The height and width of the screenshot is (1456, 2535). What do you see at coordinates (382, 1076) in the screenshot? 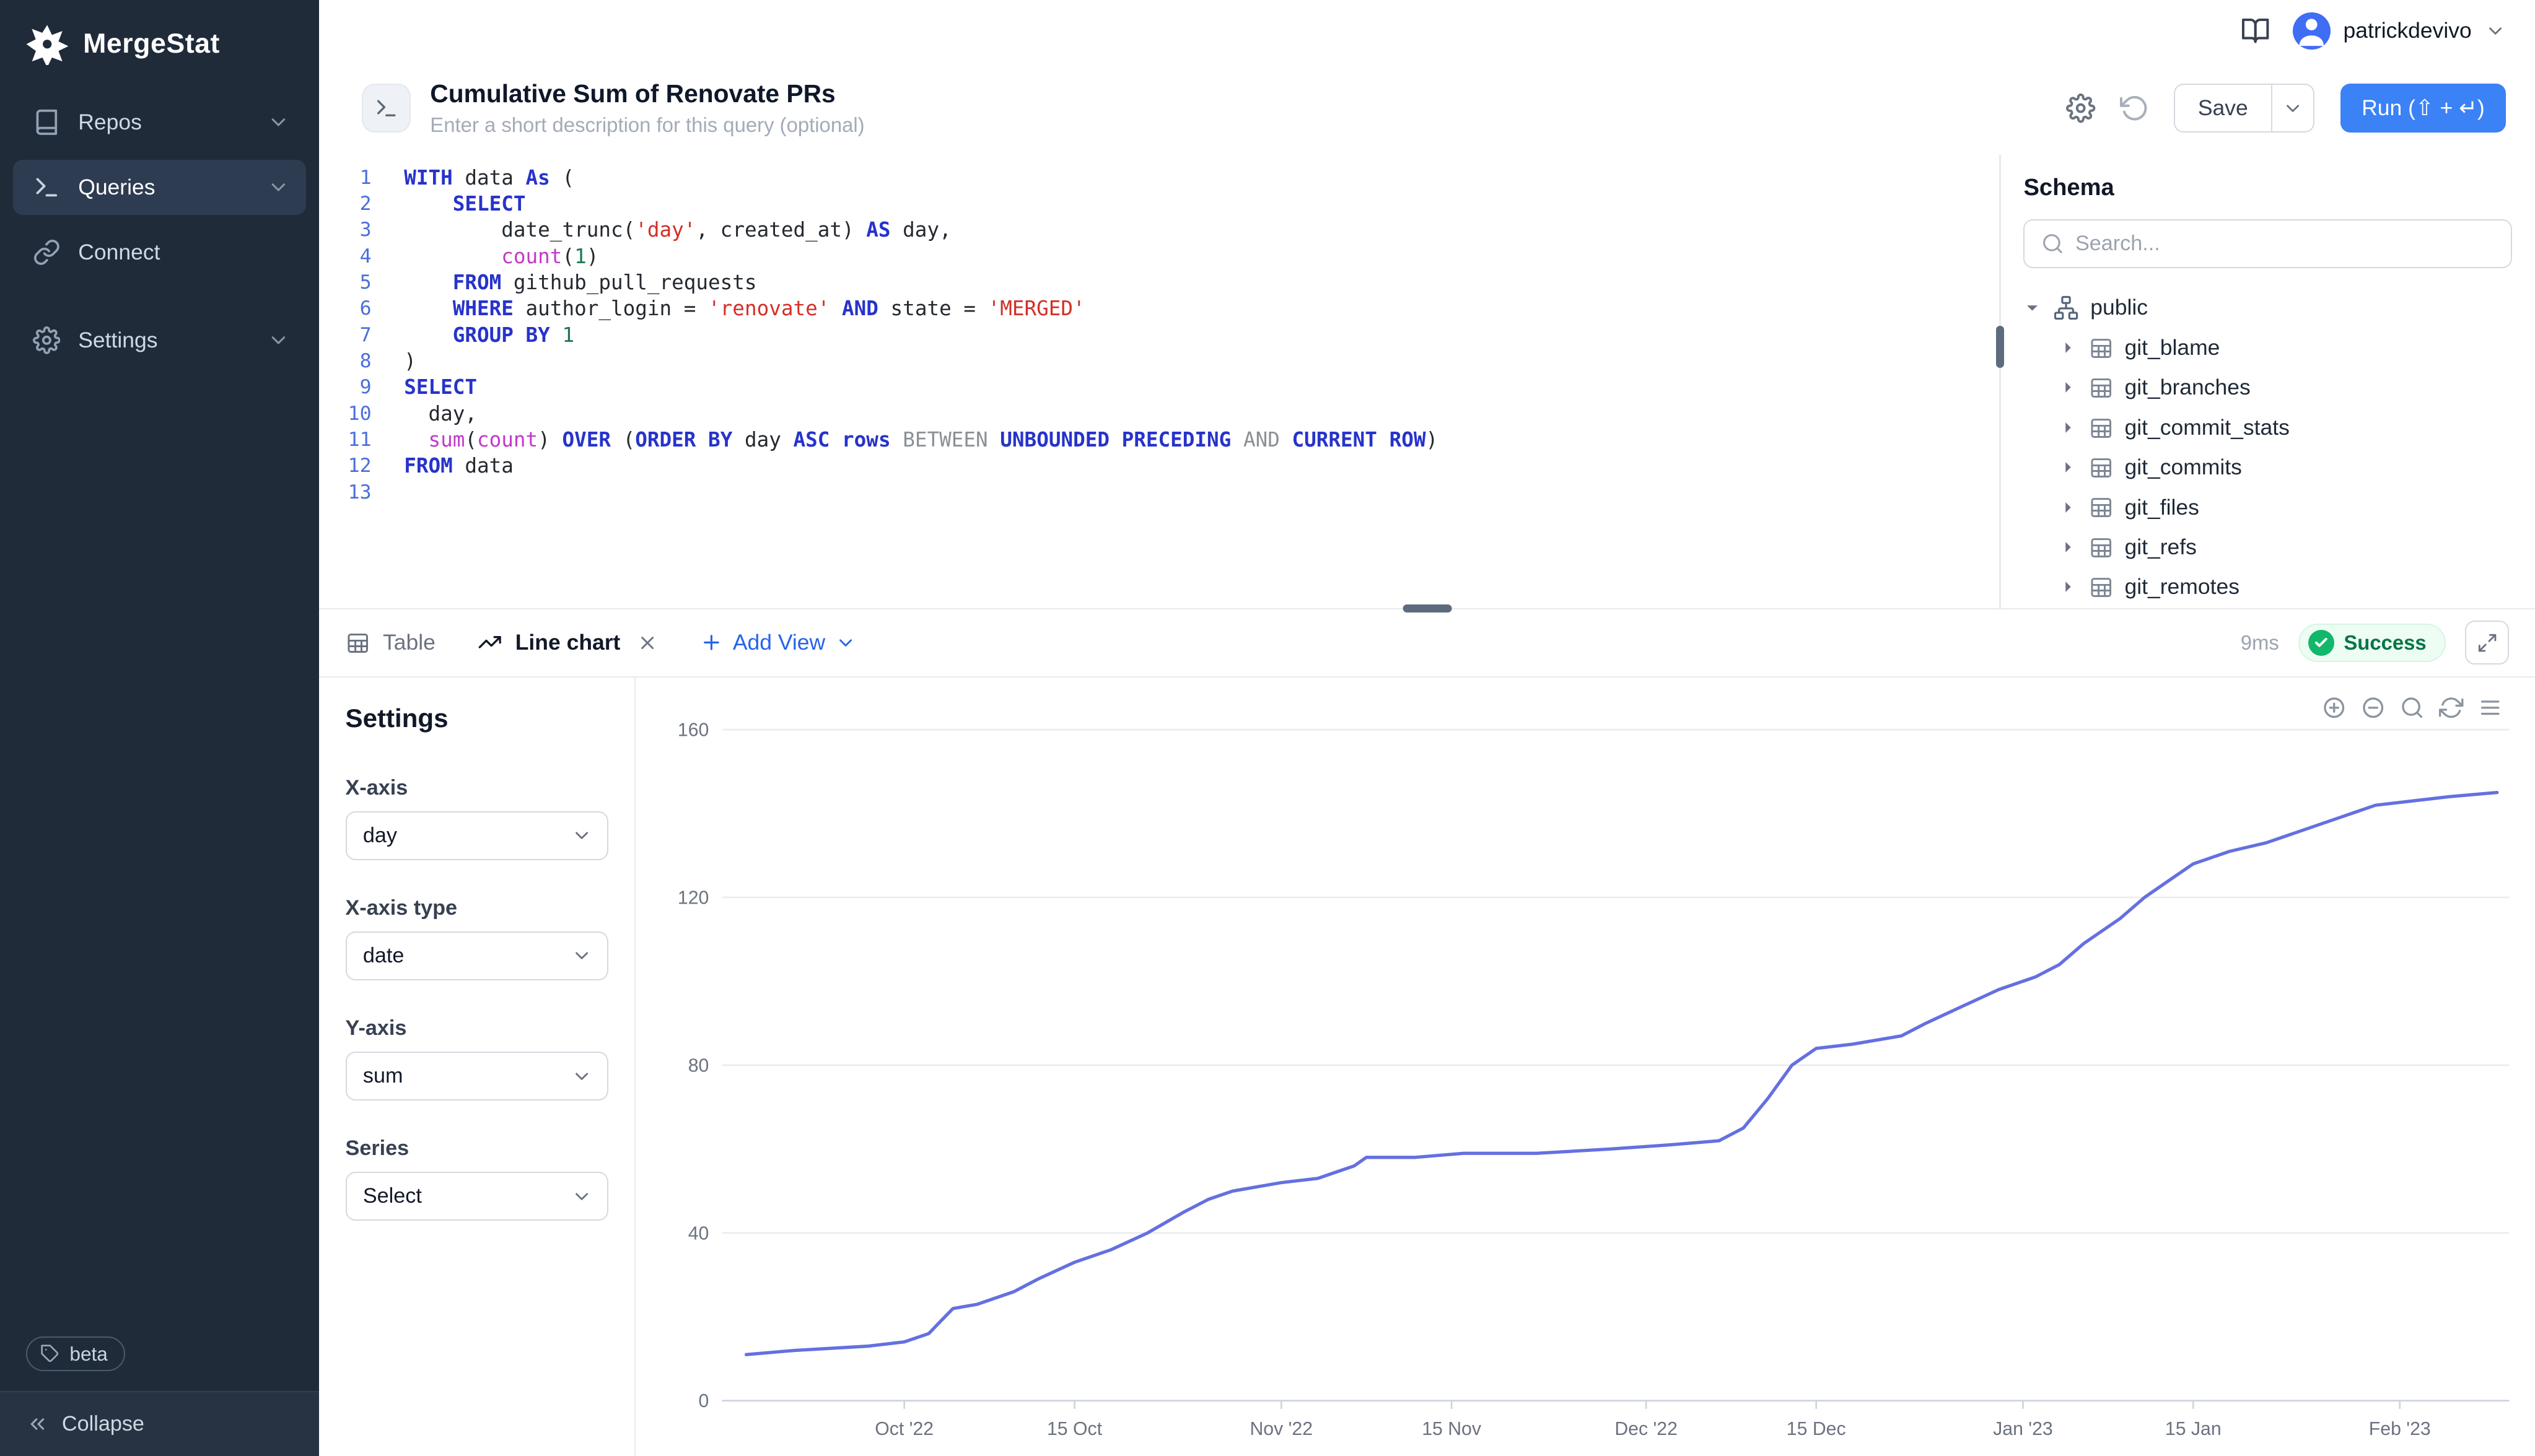
I see `select-value: sum` at bounding box center [382, 1076].